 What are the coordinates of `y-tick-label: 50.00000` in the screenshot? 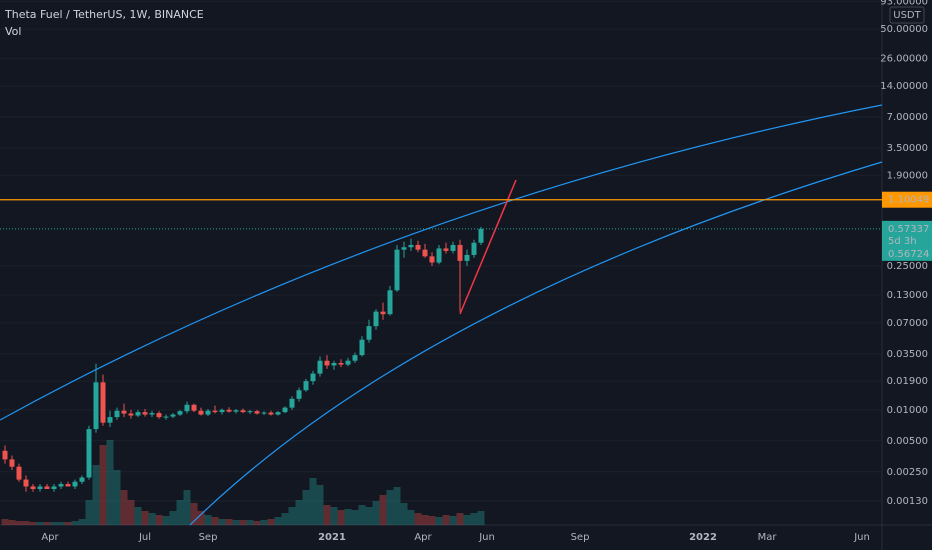 It's located at (904, 29).